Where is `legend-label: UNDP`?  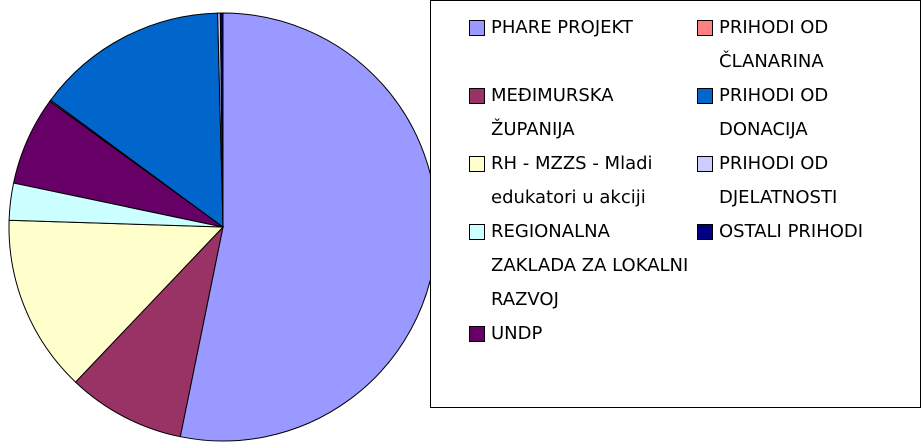
legend-label: UNDP is located at coordinates (517, 333).